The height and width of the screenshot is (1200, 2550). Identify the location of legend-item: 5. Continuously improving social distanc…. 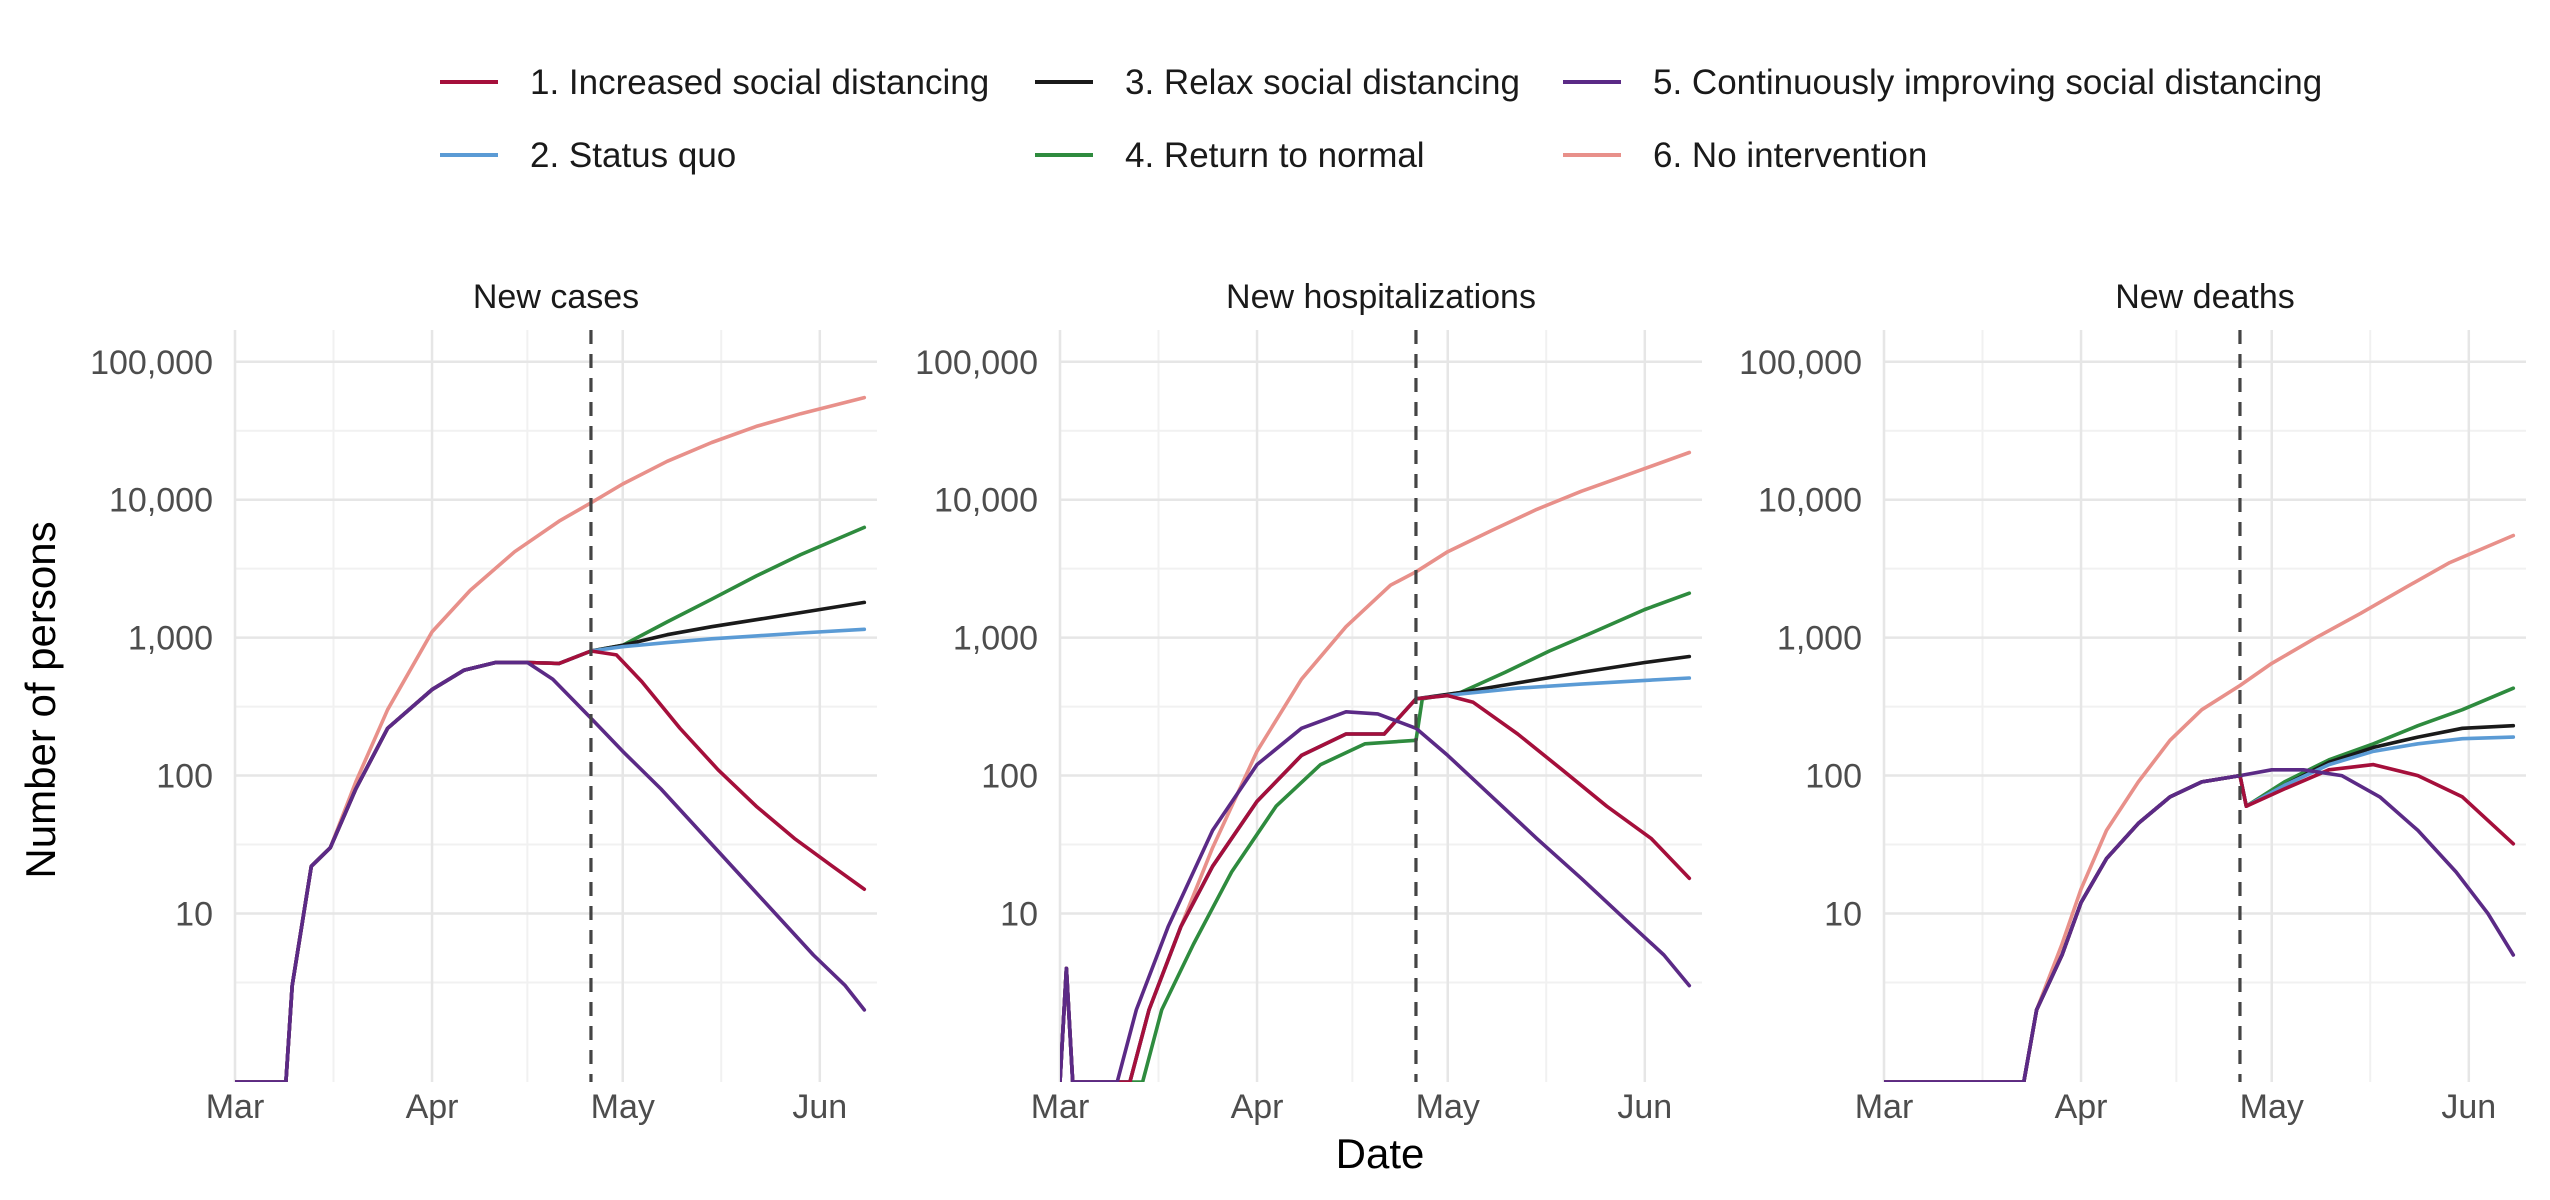
(1942, 82).